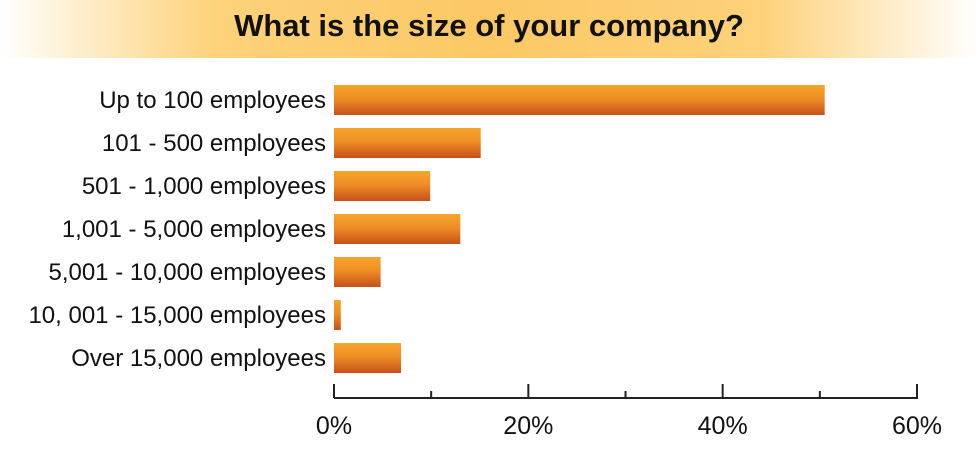 This screenshot has height=459, width=978. I want to click on category-label-1: Up to 100 employees, so click(212, 100).